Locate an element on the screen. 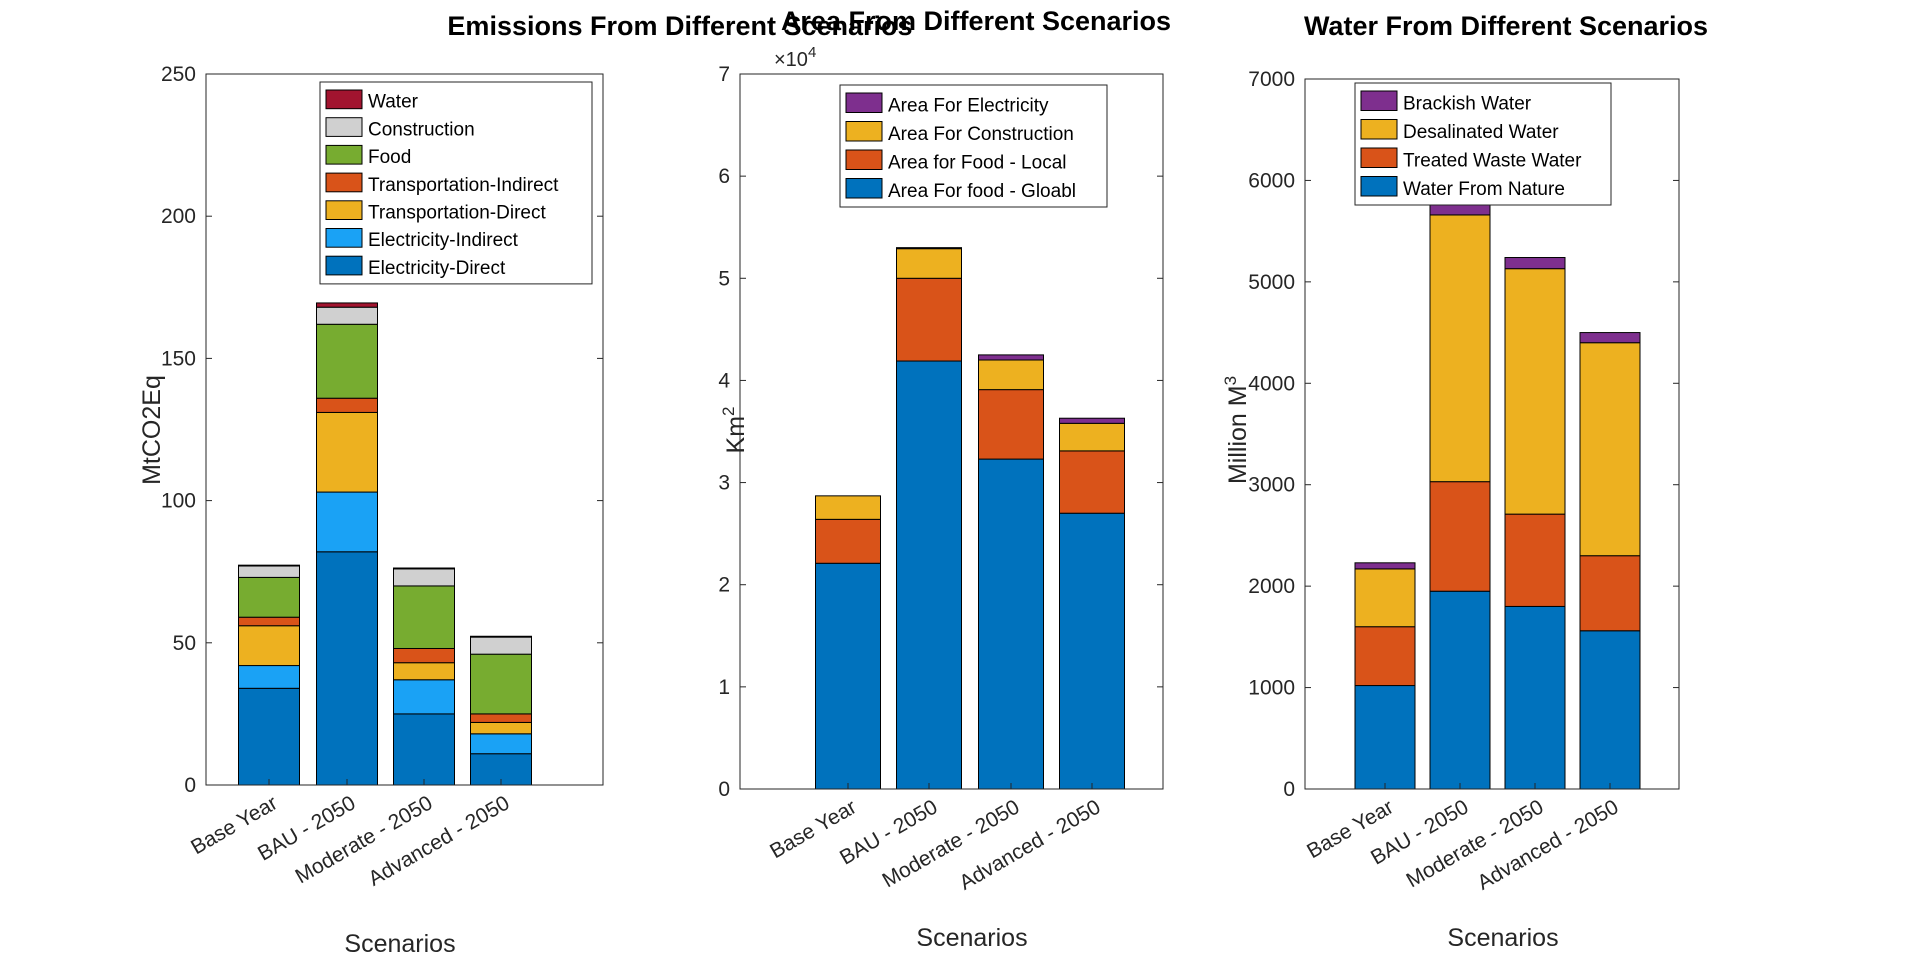 Image resolution: width=1920 pixels, height=963 pixels. legend-label-brackish-water: Brackish Water is located at coordinates (1467, 104).